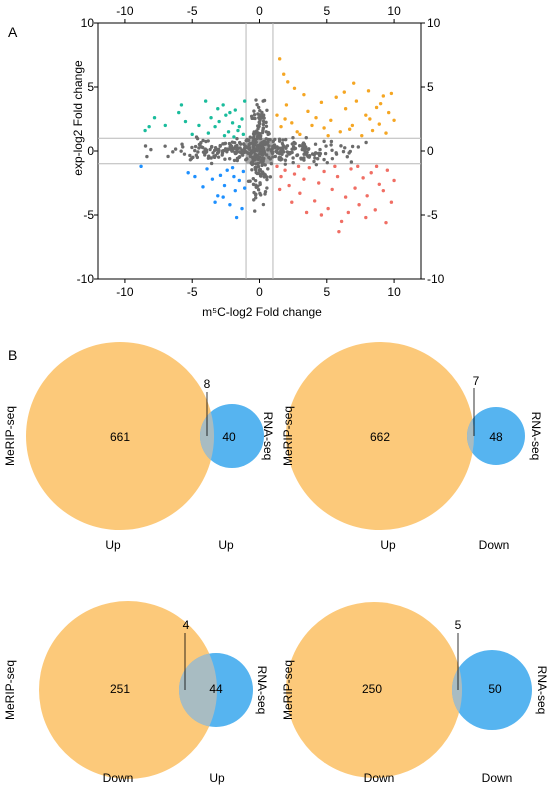 Image resolution: width=550 pixels, height=790 pixels. What do you see at coordinates (495, 689) in the screenshot?
I see `rna-only-count: 50` at bounding box center [495, 689].